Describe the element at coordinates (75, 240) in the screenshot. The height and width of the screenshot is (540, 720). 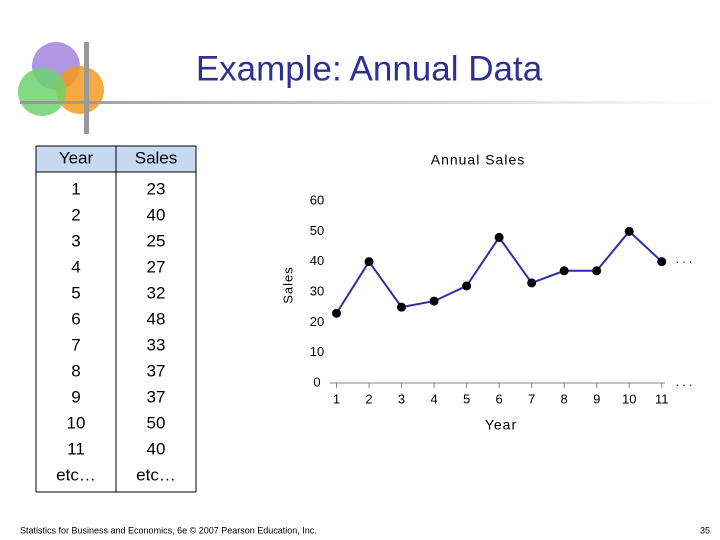
I see `table-cell: 3` at that location.